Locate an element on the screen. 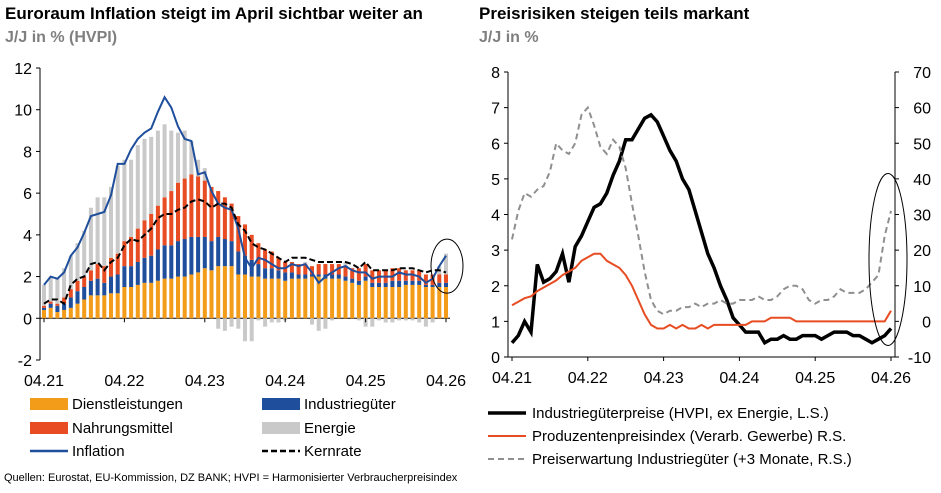  right-chart-title: Preisrisiken steigen teils markant is located at coordinates (614, 14).